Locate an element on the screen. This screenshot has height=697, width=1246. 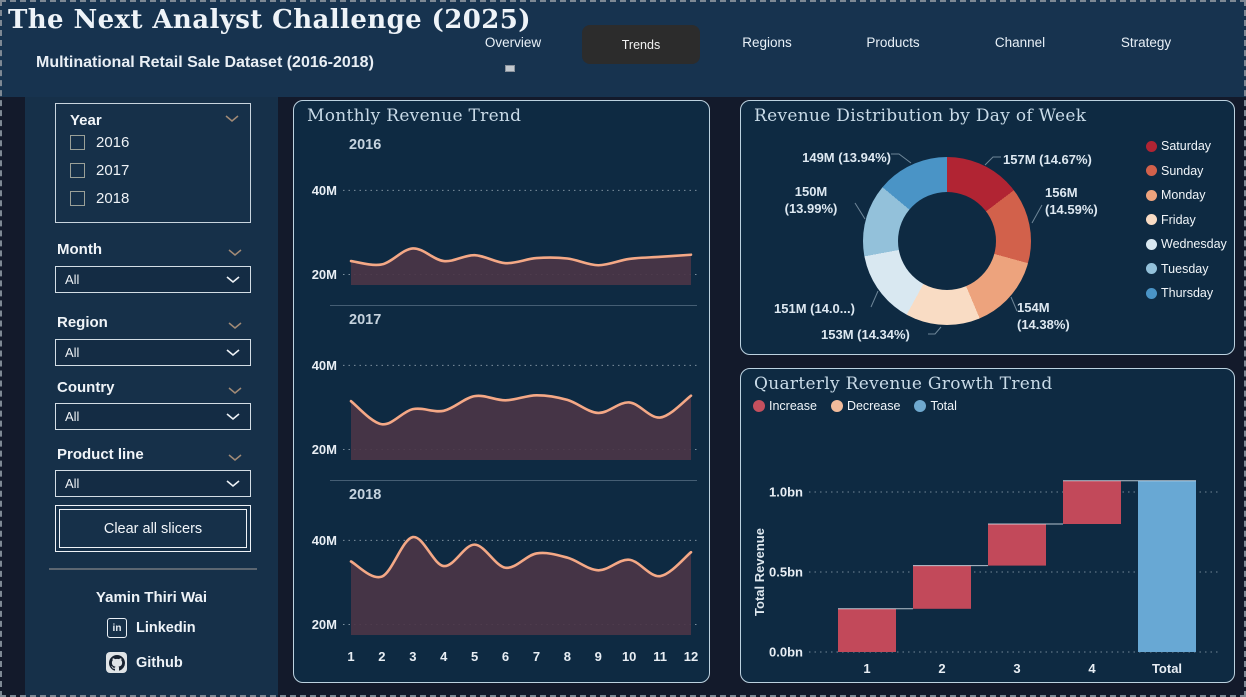
svg-text: 9 is located at coordinates (598, 656).